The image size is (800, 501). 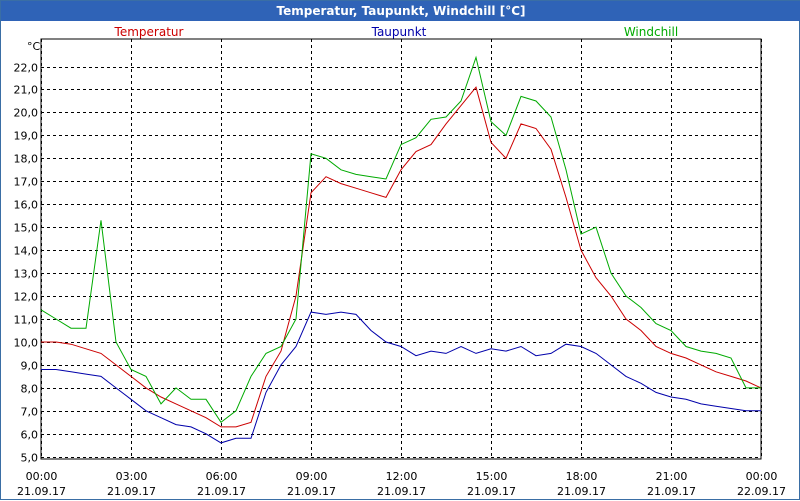 What do you see at coordinates (26, 274) in the screenshot?
I see `y-tick-label: 13,0` at bounding box center [26, 274].